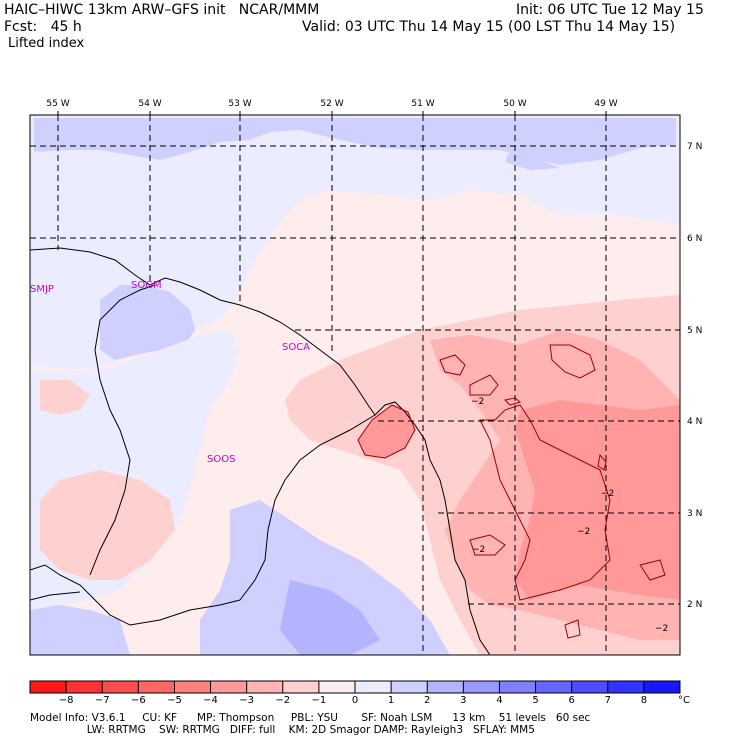 The width and height of the screenshot is (740, 740). I want to click on field-name: Lifted index, so click(46, 43).